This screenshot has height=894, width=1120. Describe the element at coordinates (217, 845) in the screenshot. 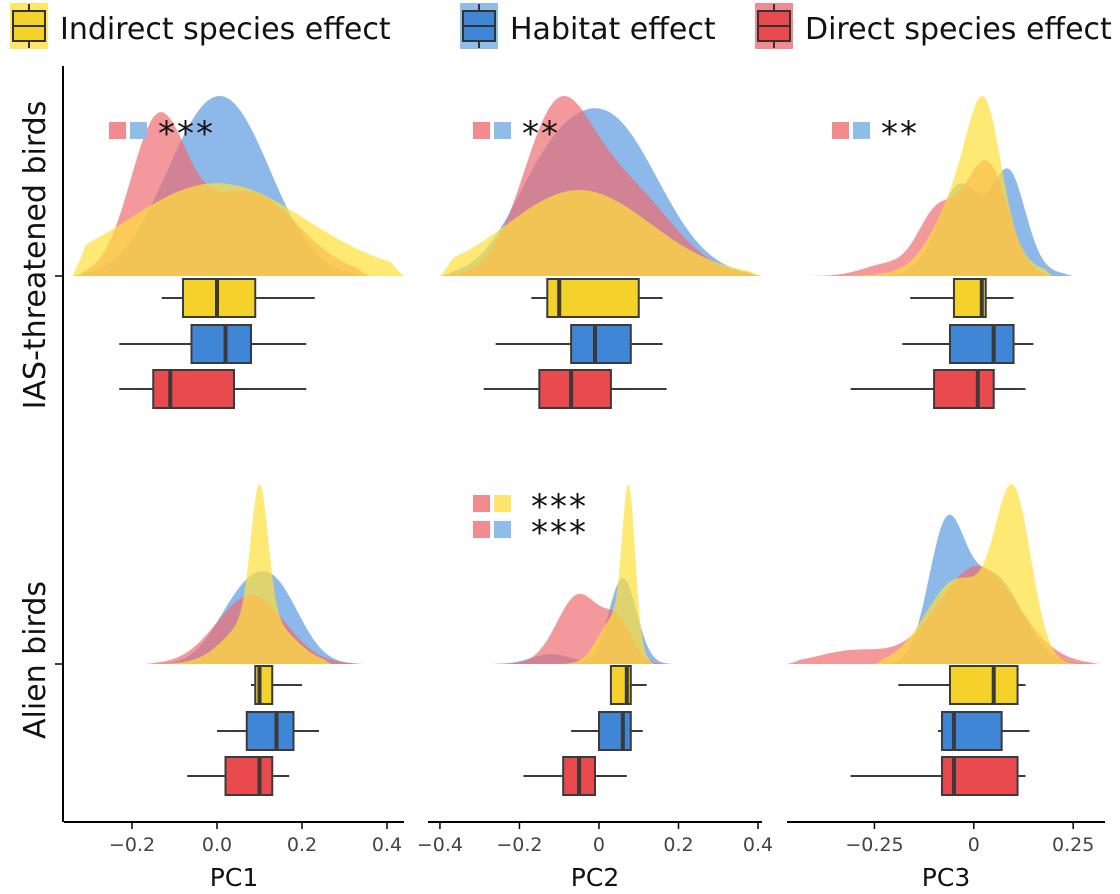

I see `x-tick-label: 0.0` at that location.